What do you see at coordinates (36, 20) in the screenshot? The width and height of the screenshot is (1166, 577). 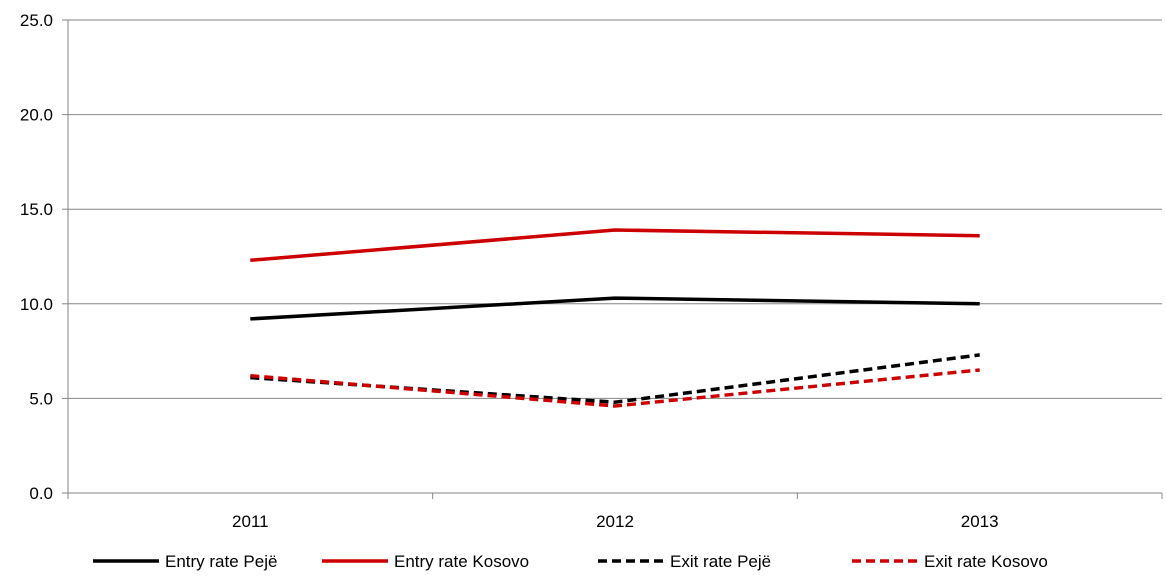 I see `y-tick-label: 25.0` at bounding box center [36, 20].